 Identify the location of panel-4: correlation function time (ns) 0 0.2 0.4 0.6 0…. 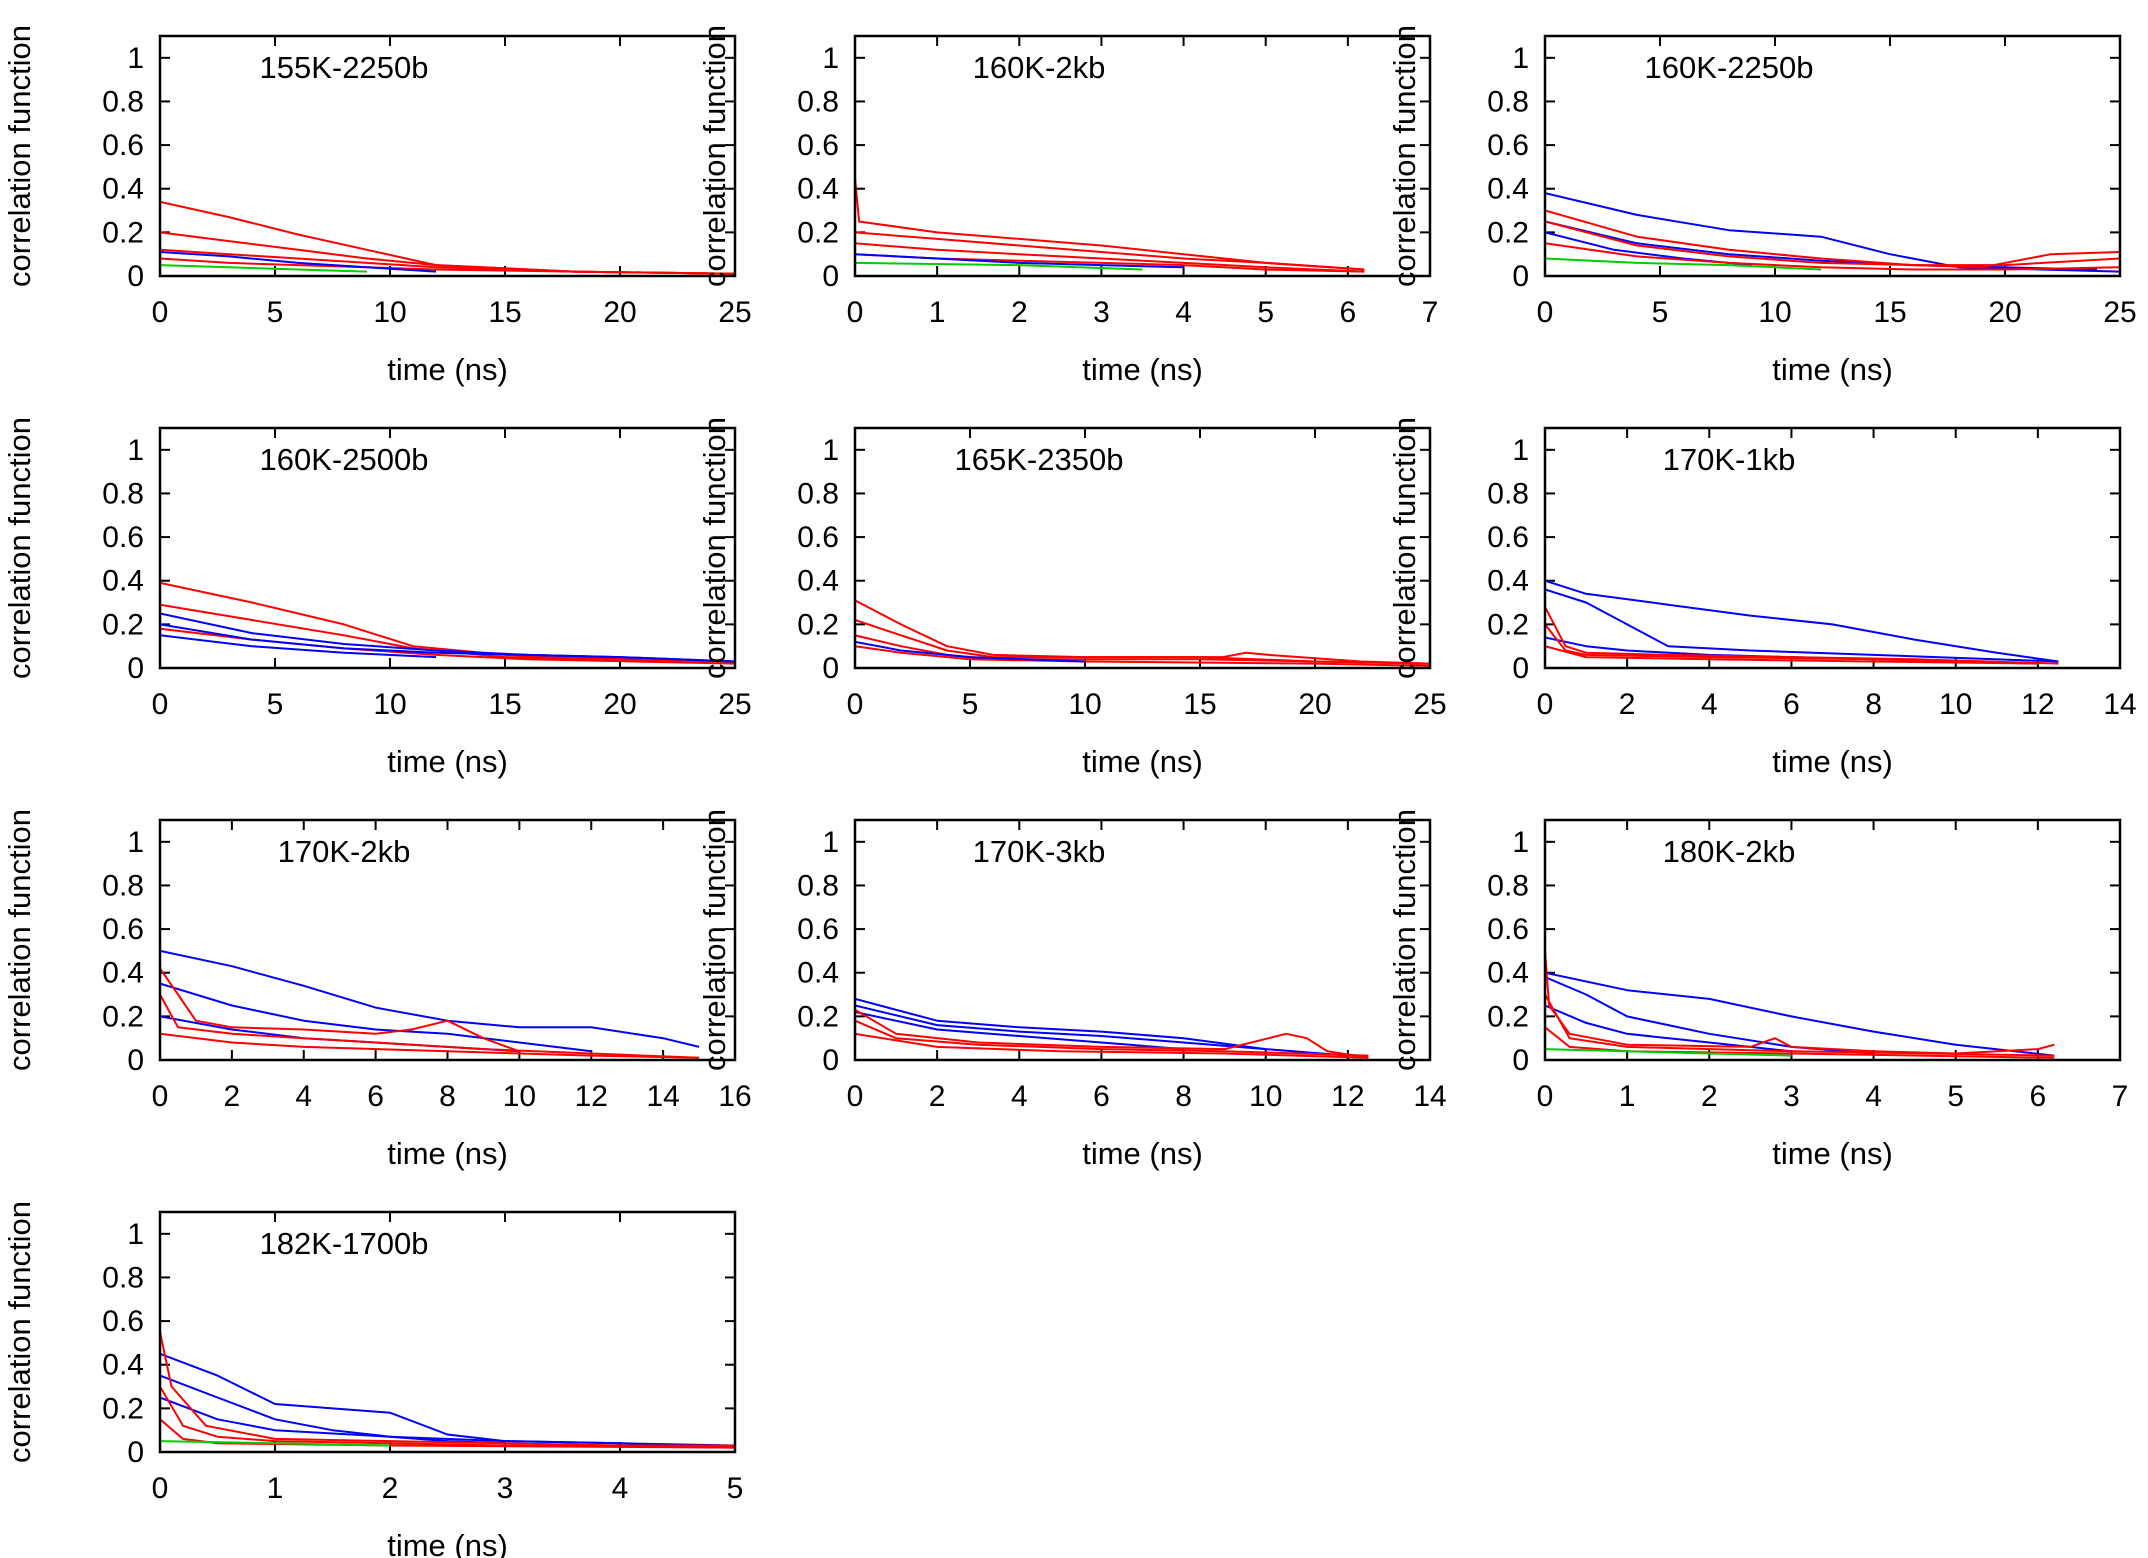
(377, 598).